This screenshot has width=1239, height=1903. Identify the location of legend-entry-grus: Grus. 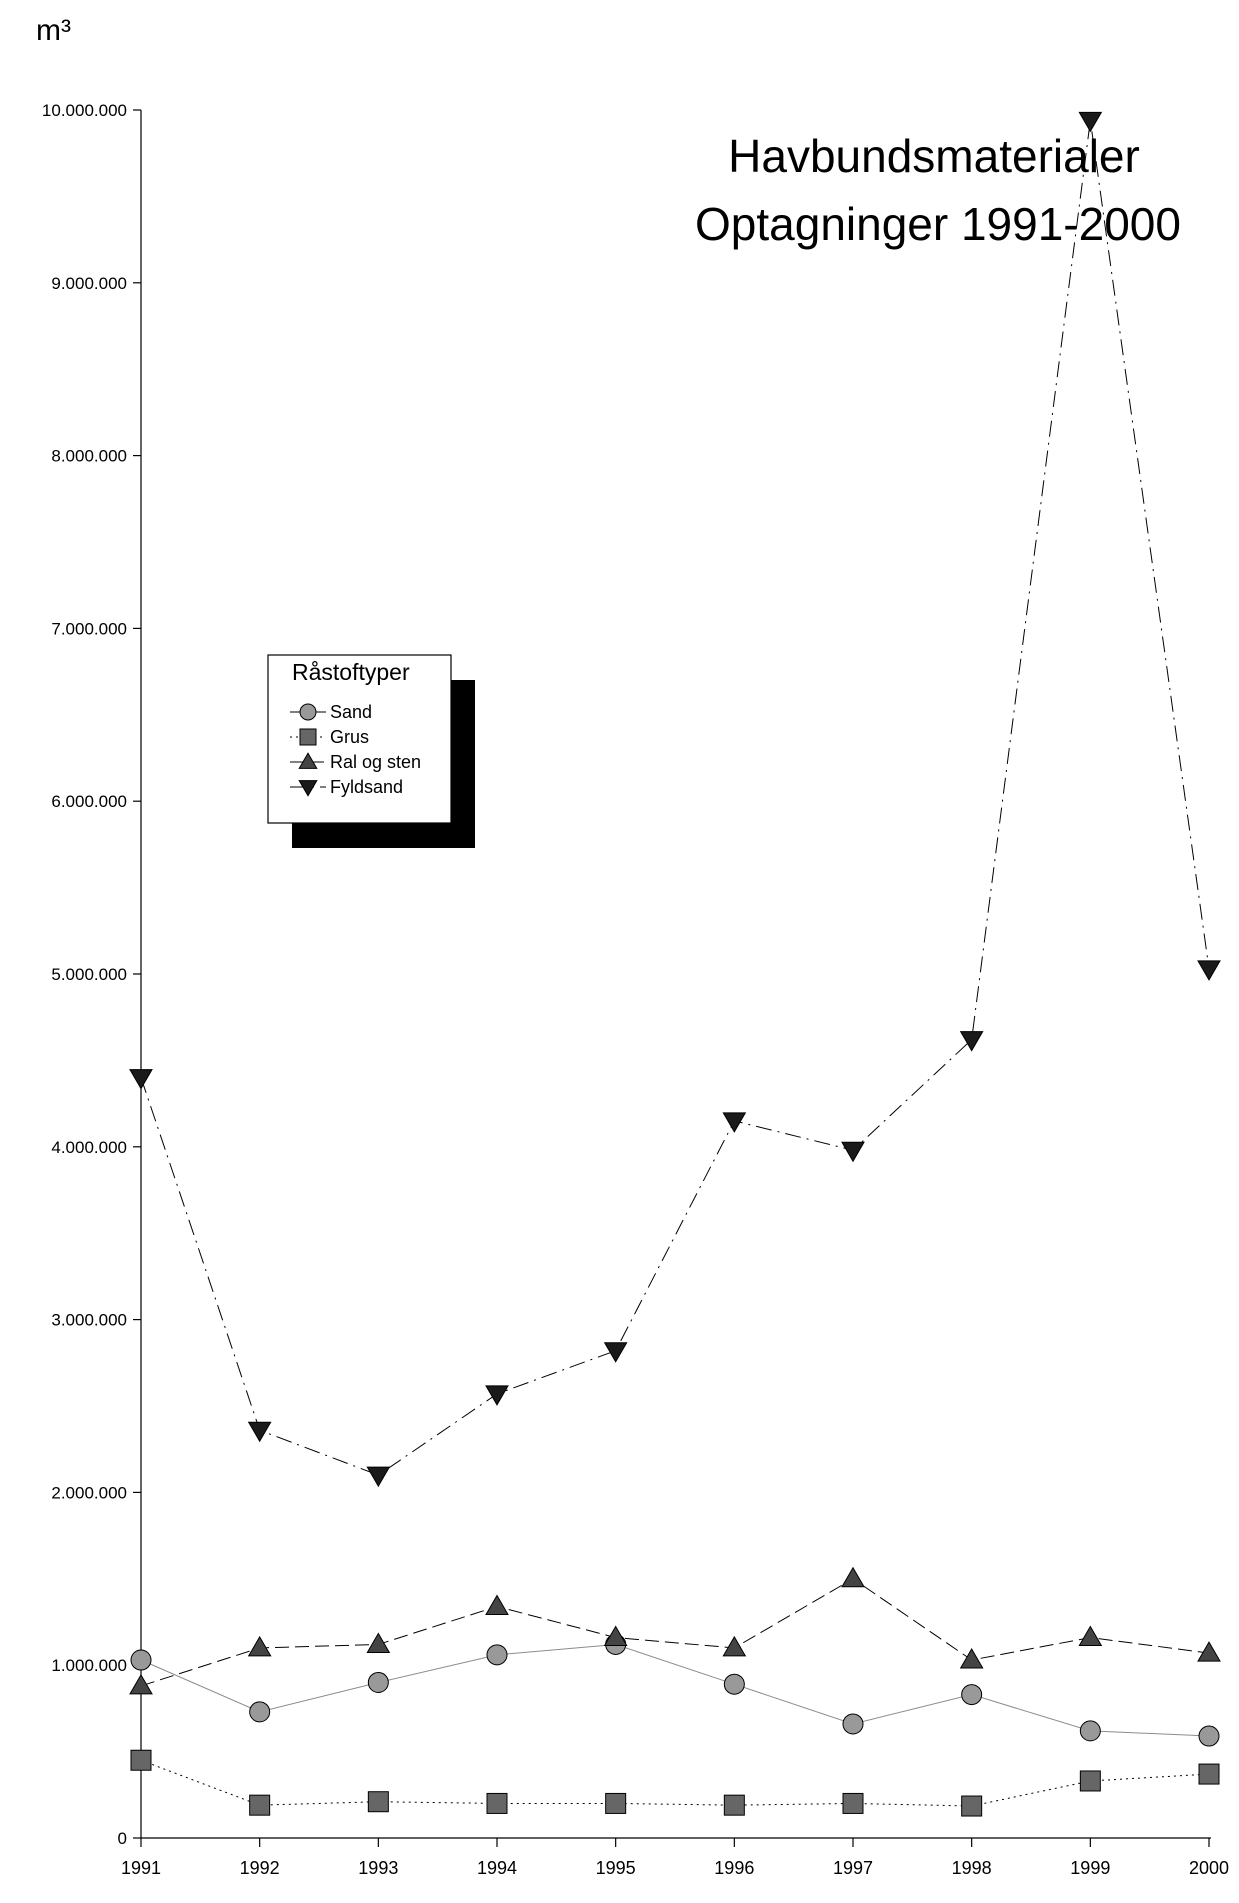
(329, 737).